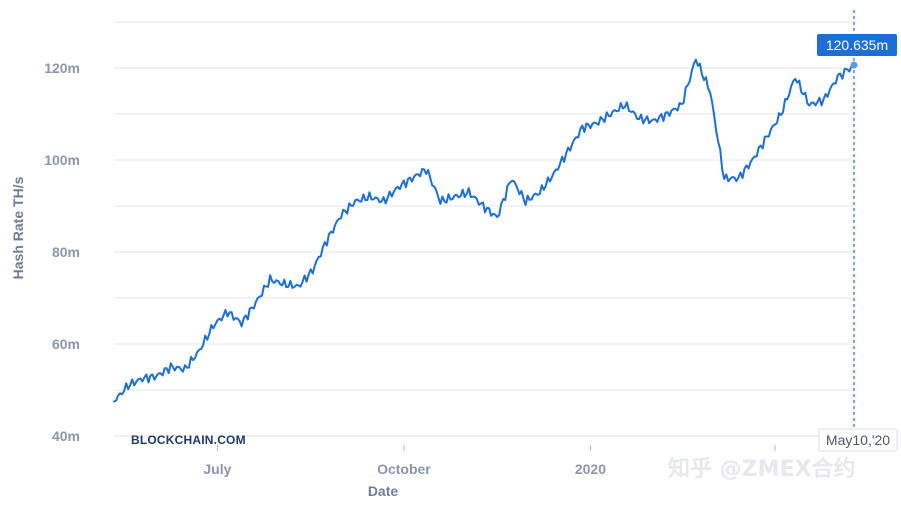 The height and width of the screenshot is (506, 901). What do you see at coordinates (762, 469) in the screenshot?
I see `watermark-text: 知乎 @ZMEX合约` at bounding box center [762, 469].